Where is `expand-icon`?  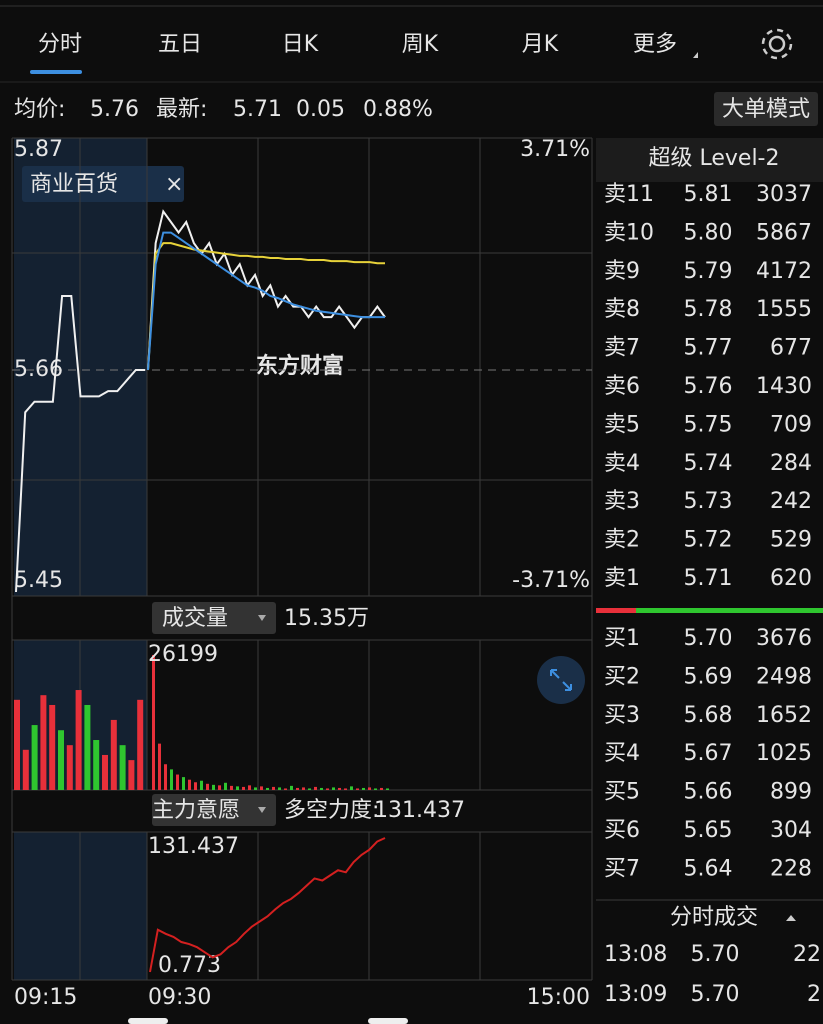 expand-icon is located at coordinates (561, 680).